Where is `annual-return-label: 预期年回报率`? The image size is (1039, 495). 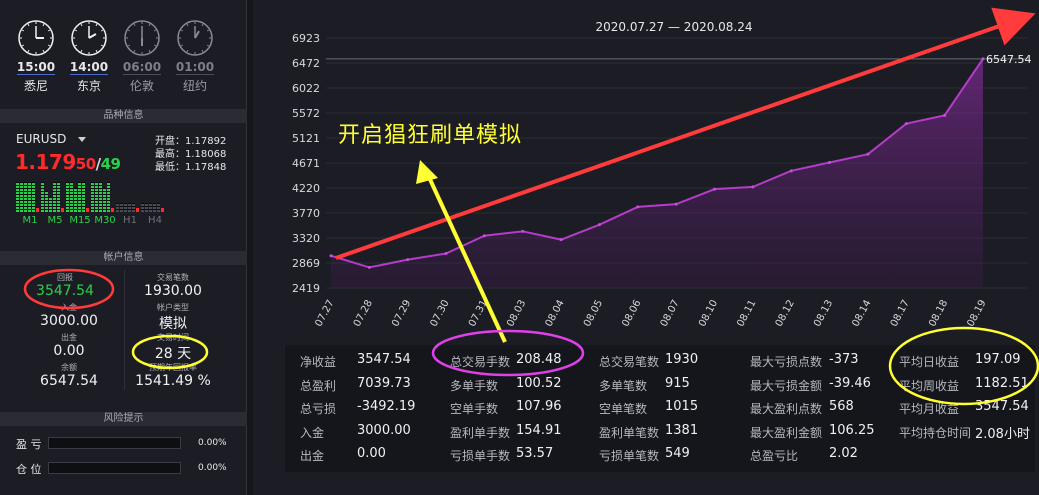 annual-return-label: 预期年回报率 is located at coordinates (173, 367).